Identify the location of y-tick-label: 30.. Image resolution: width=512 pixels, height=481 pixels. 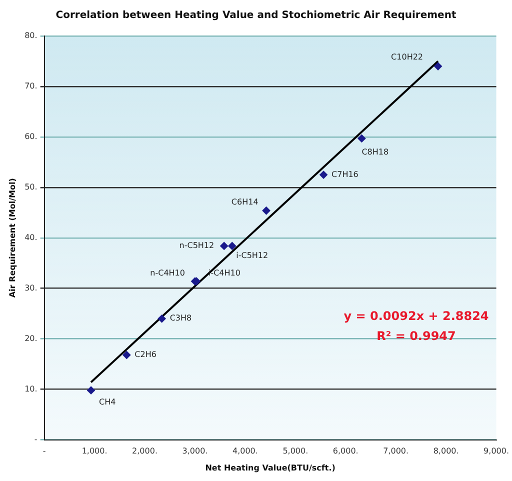
(31, 287).